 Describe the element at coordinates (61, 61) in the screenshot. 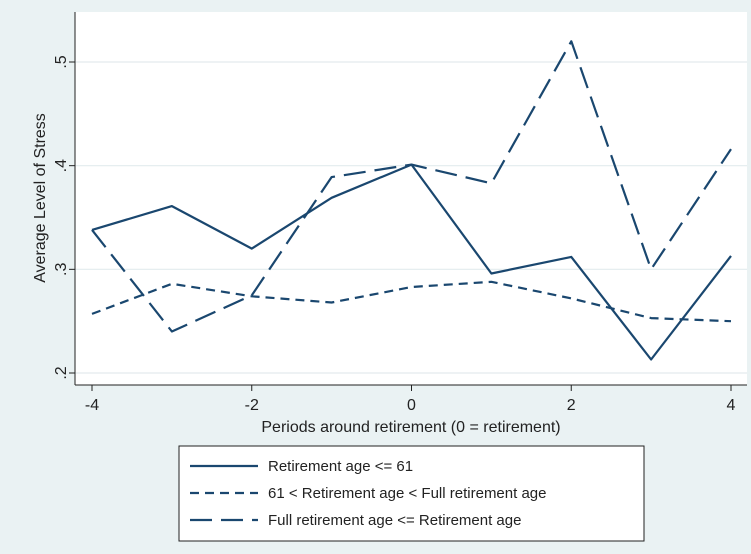

I see `y-tick-label: .5` at that location.